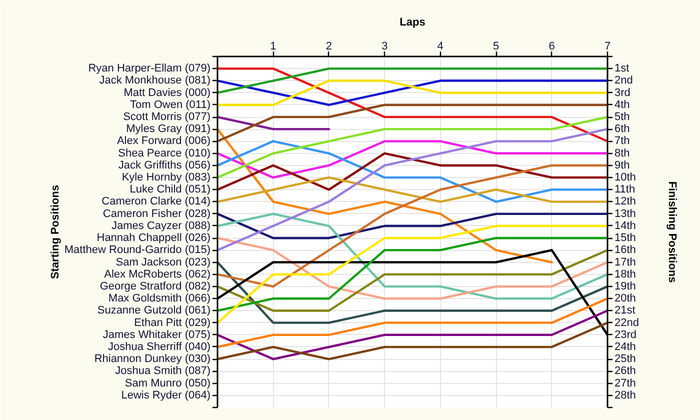 The image size is (700, 420). I want to click on category-label: Joshua Sherriff (040), so click(159, 346).